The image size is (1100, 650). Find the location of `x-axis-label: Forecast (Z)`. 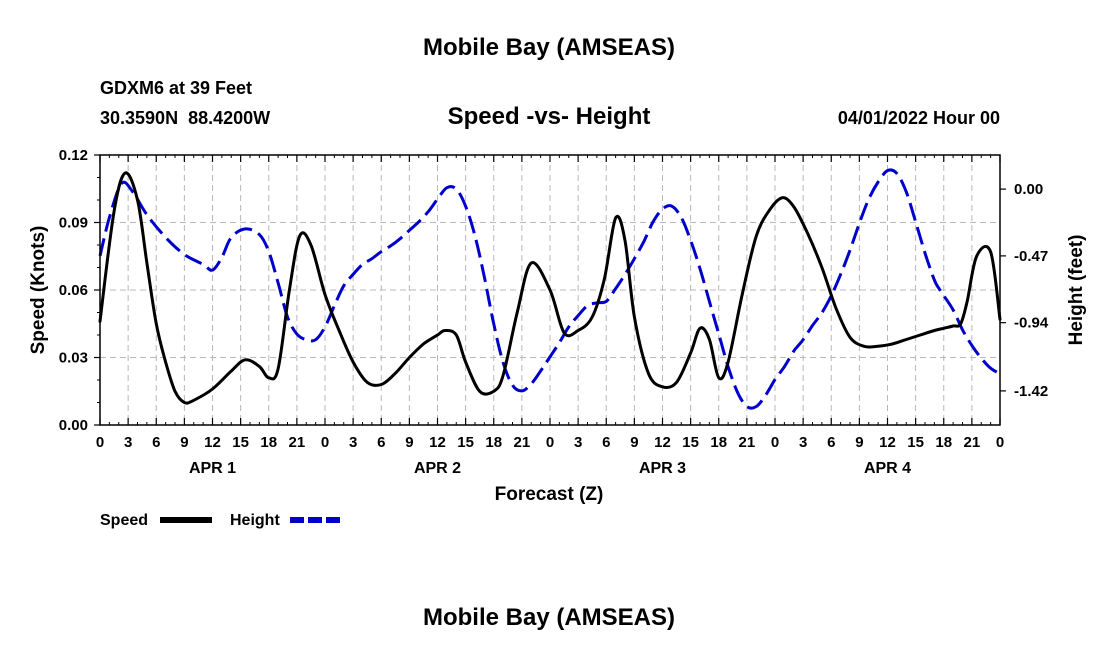

x-axis-label: Forecast (Z) is located at coordinates (549, 494).